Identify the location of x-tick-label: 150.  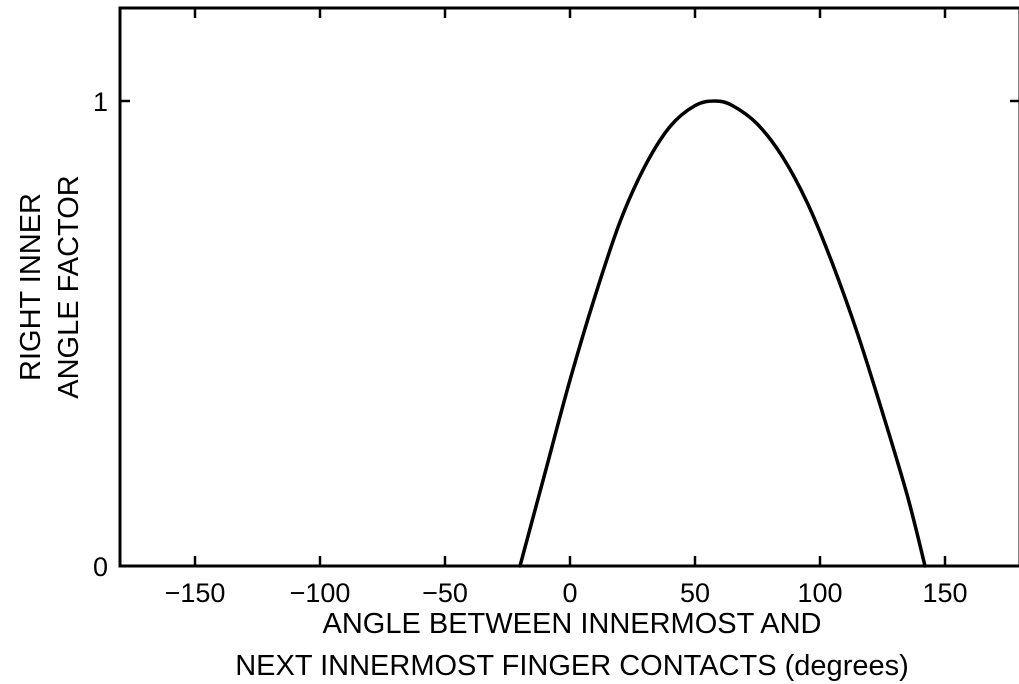
(944, 593).